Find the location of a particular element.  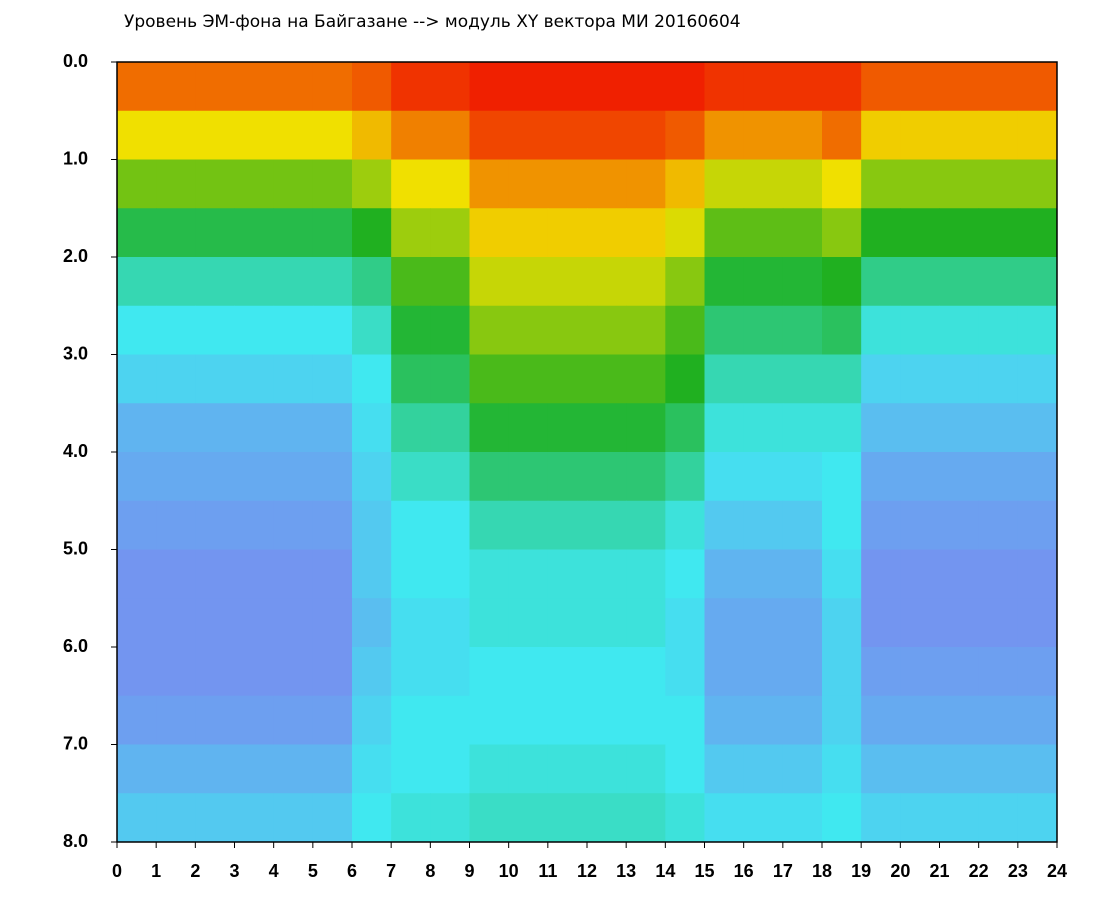

x-tick-label: 11 is located at coordinates (547, 871).